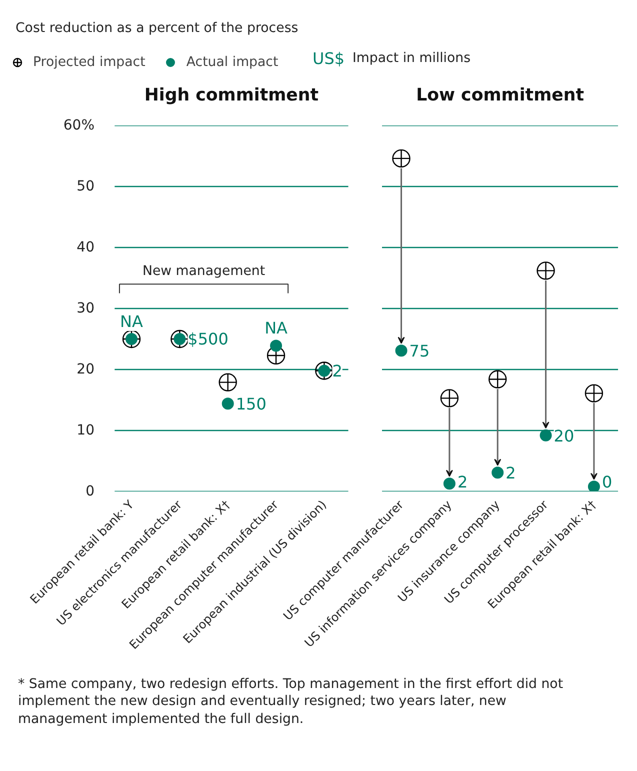 This screenshot has height=771, width=637. Describe the element at coordinates (89, 62) in the screenshot. I see `legend-label: Projected impact` at that location.